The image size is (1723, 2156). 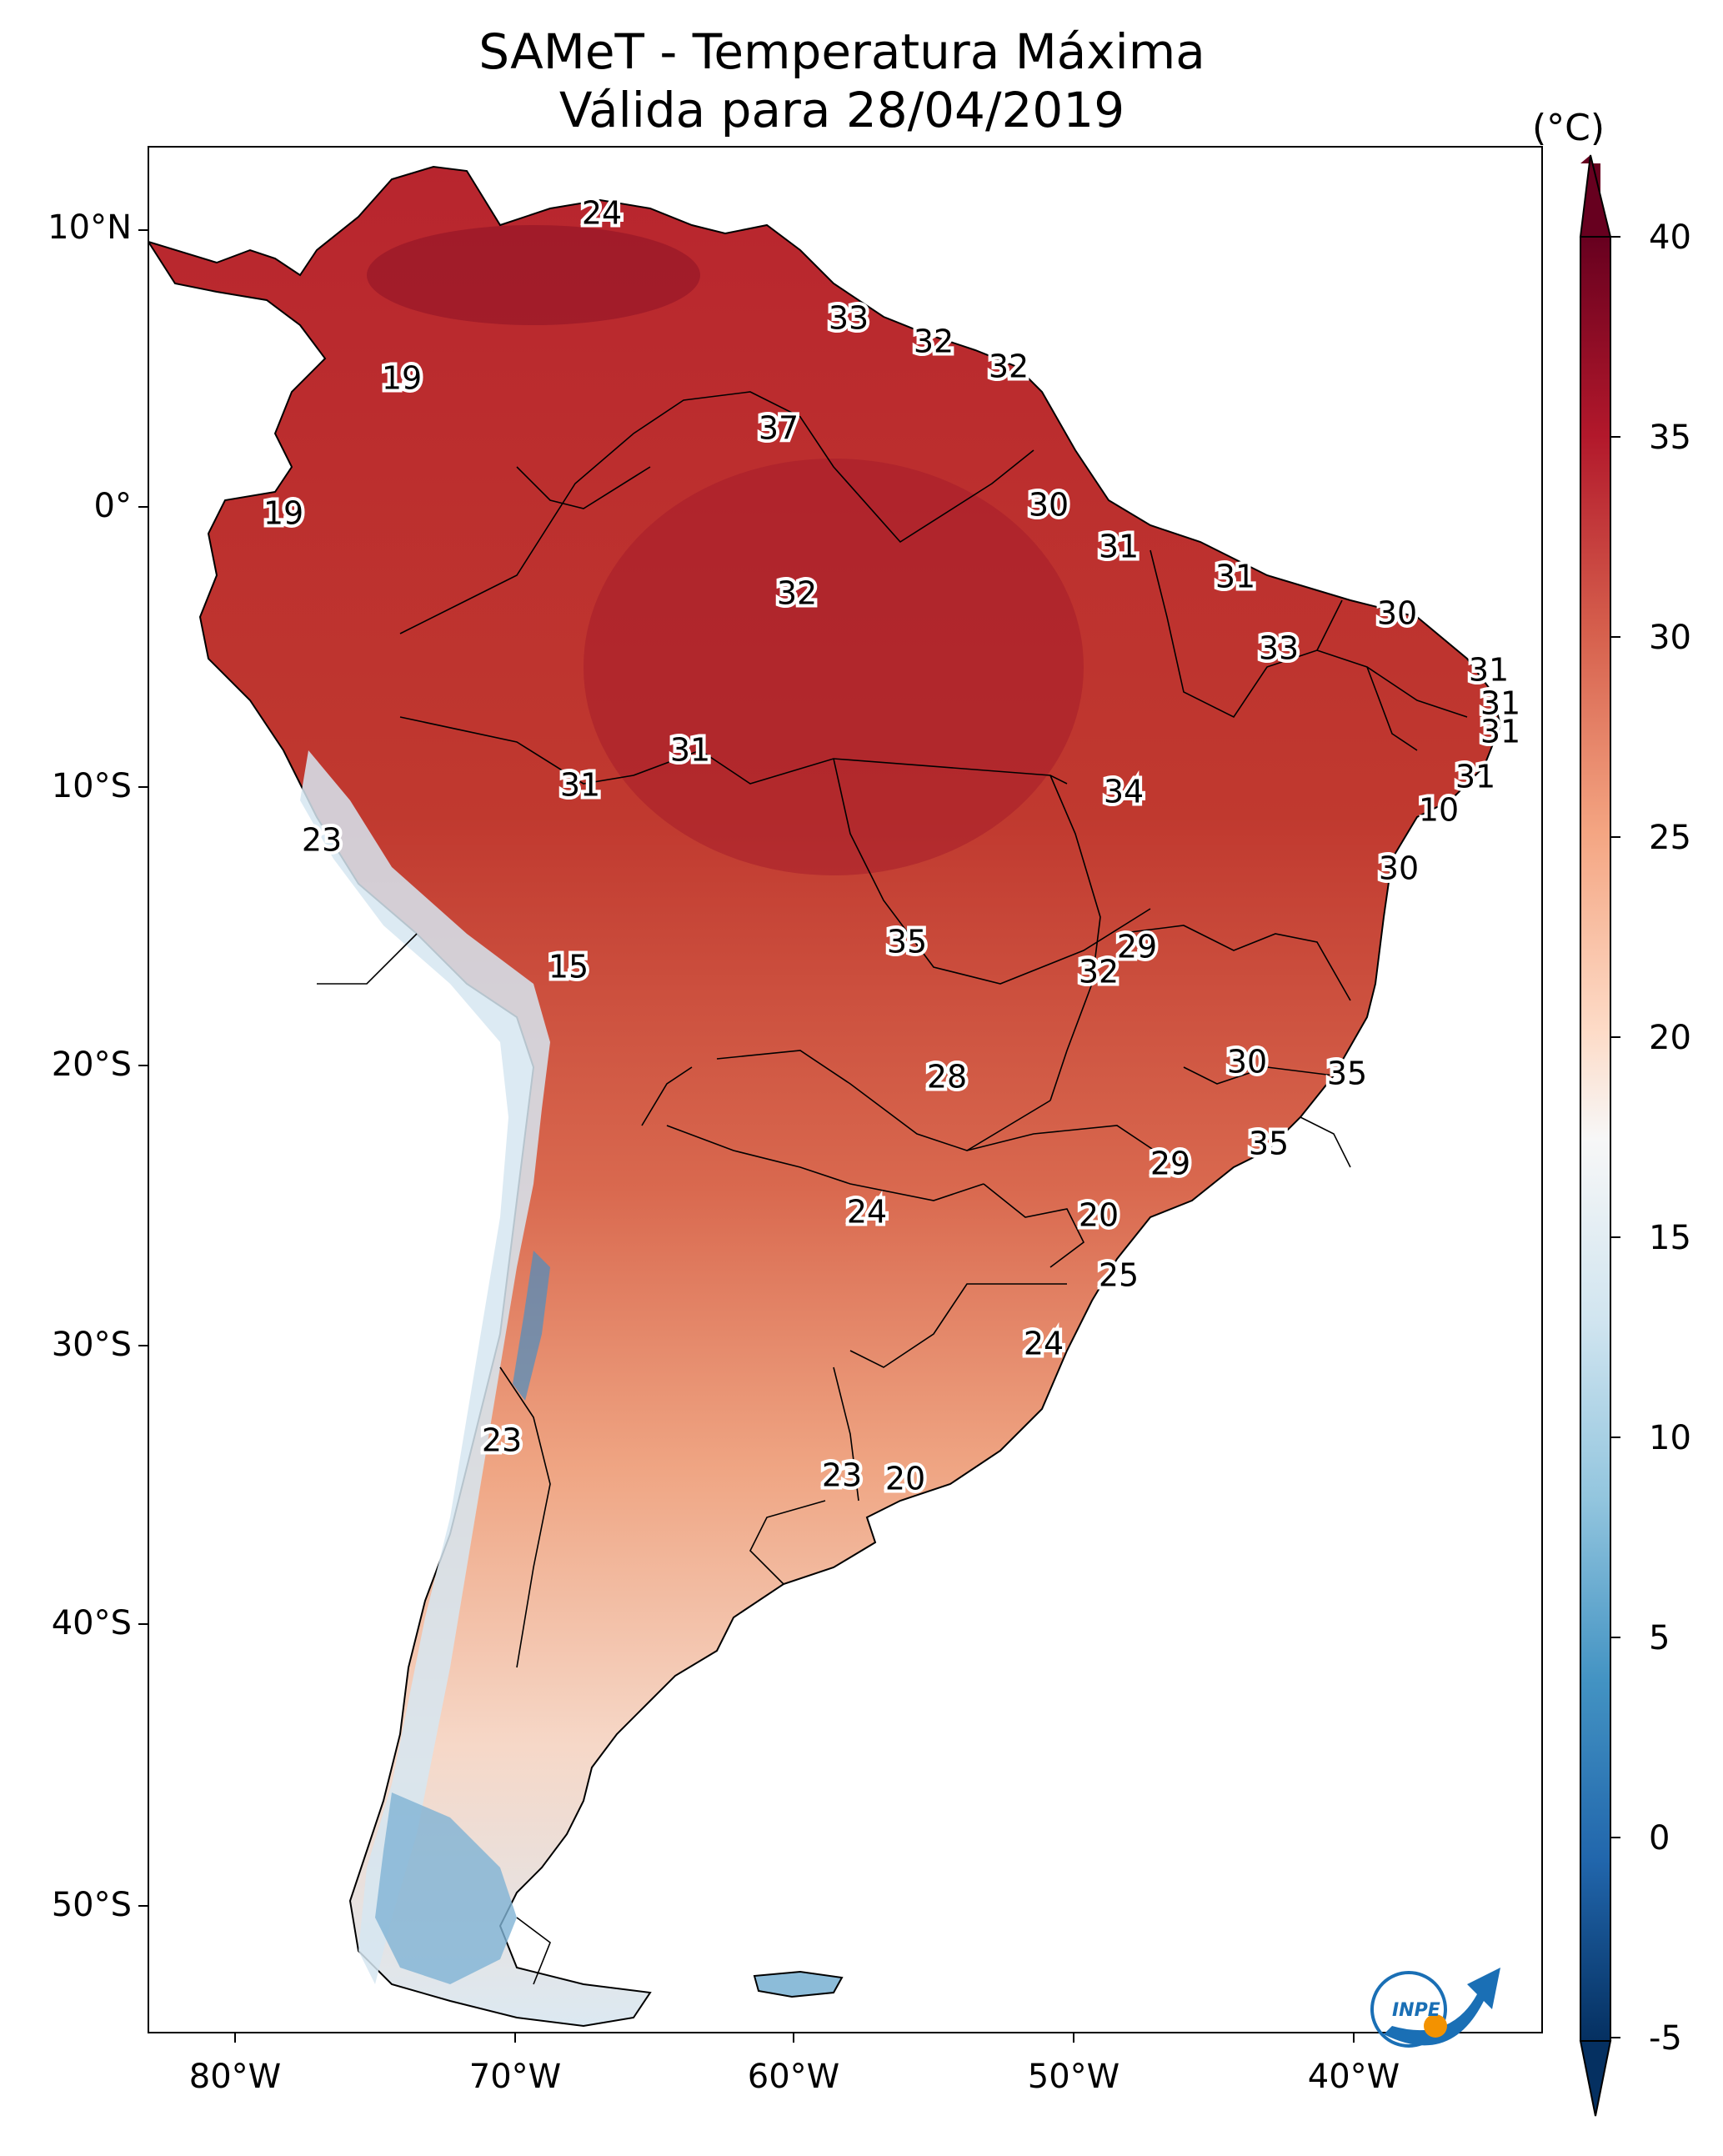 I want to click on station-value-label: 37, so click(x=779, y=428).